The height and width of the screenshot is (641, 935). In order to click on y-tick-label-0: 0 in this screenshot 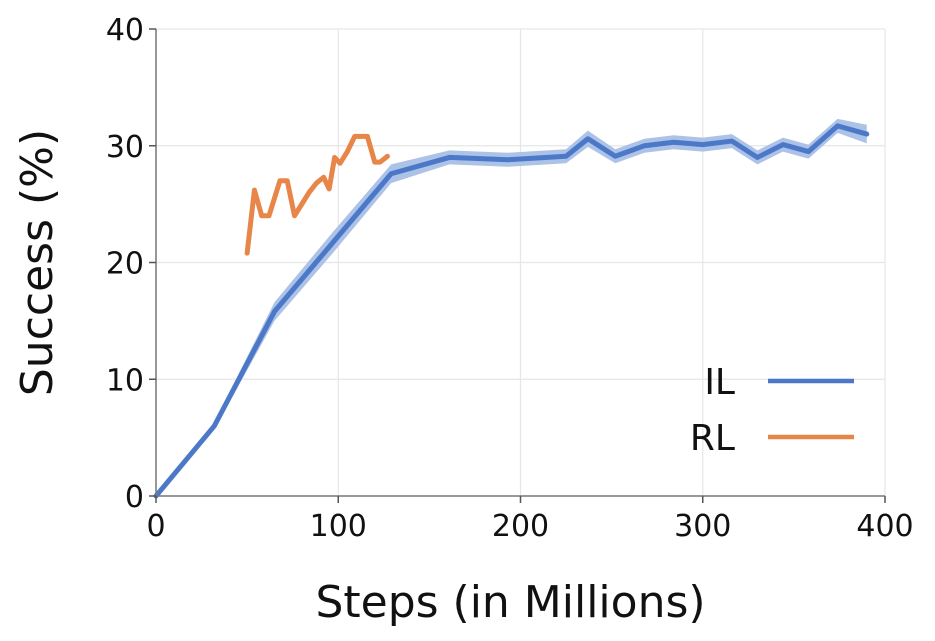, I will do `click(134, 497)`.